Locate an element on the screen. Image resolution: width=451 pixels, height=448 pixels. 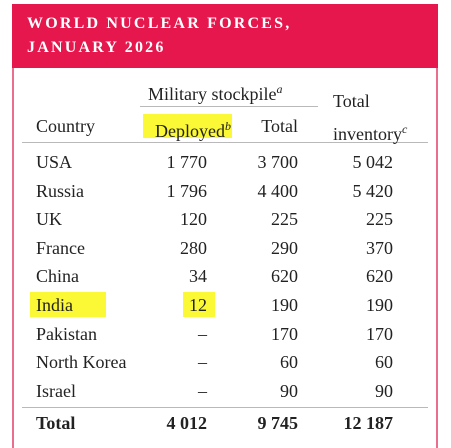
cell-number: 1 770 is located at coordinates (187, 162).